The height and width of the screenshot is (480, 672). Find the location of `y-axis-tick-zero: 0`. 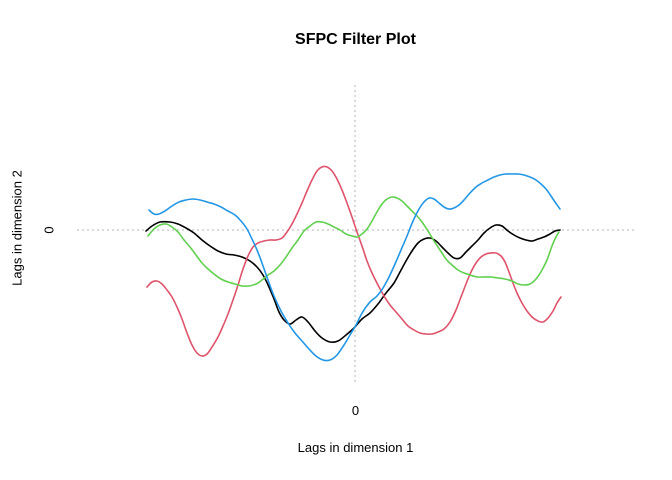

y-axis-tick-zero: 0 is located at coordinates (49, 230).